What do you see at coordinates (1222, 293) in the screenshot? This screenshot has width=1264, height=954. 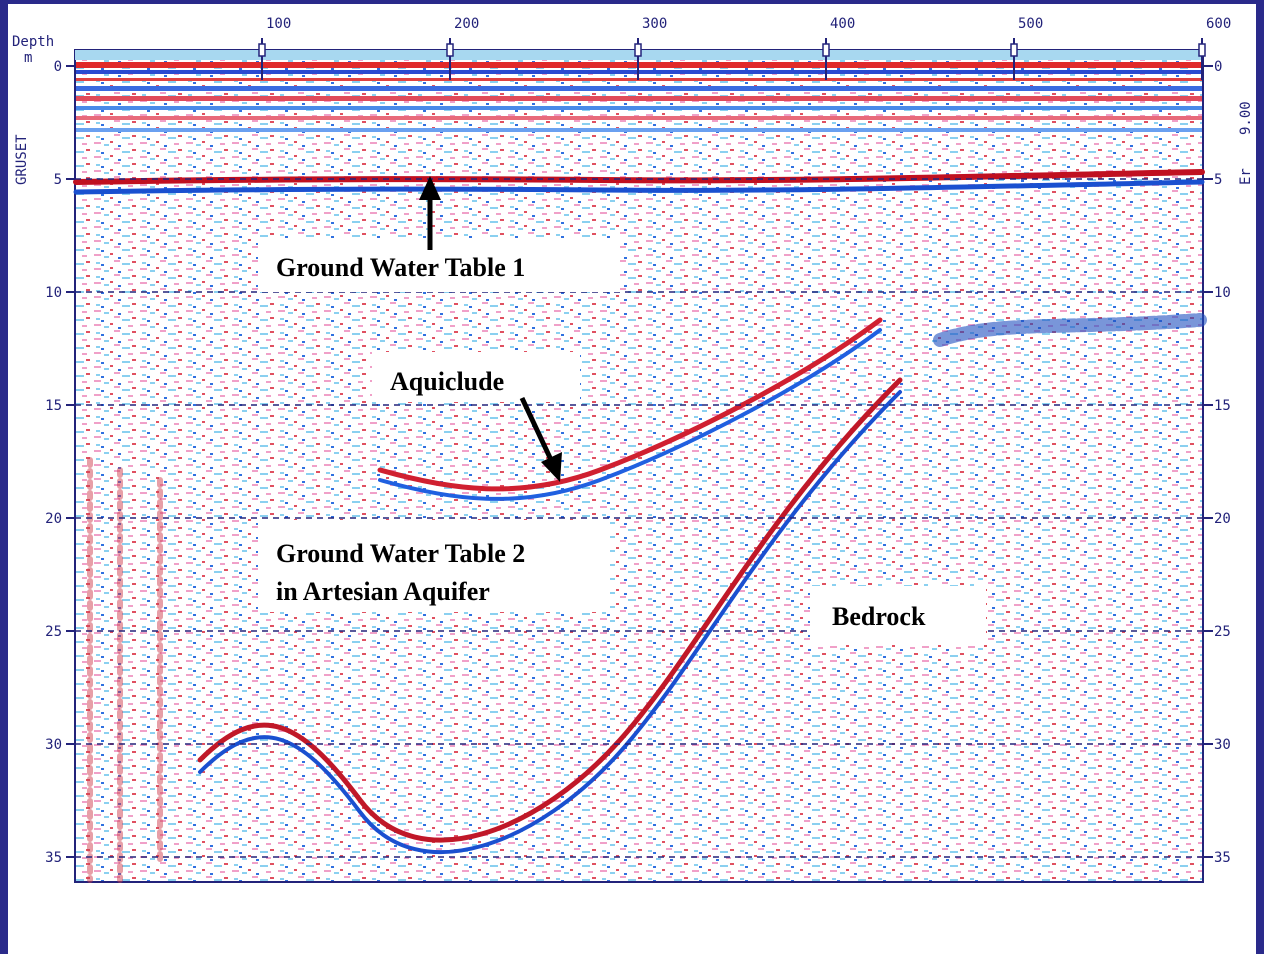 I see `right-tick-label: 10` at bounding box center [1222, 293].